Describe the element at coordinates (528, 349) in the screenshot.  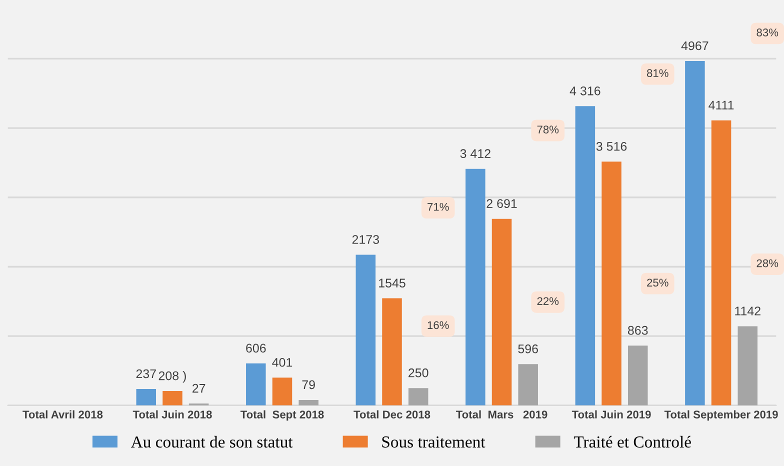
I see `data-label: 596` at that location.